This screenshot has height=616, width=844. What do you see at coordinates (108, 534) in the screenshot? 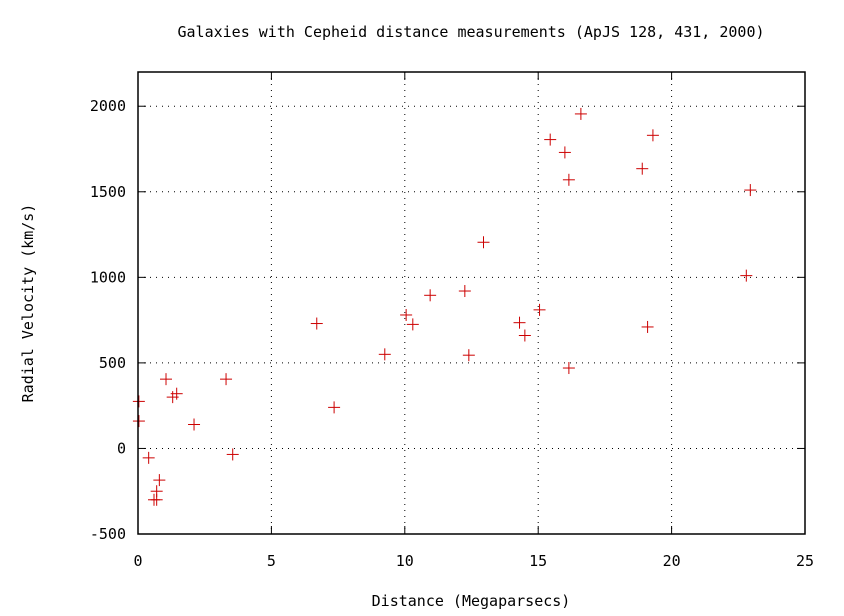
I see `y-tick-label: -500` at bounding box center [108, 534].